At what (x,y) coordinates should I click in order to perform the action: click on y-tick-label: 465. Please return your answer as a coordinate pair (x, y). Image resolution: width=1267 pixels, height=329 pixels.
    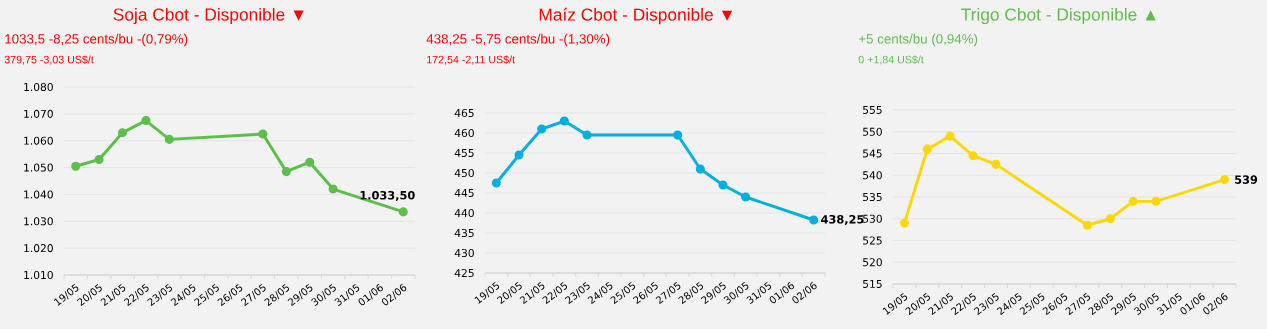
    Looking at the image, I should click on (464, 113).